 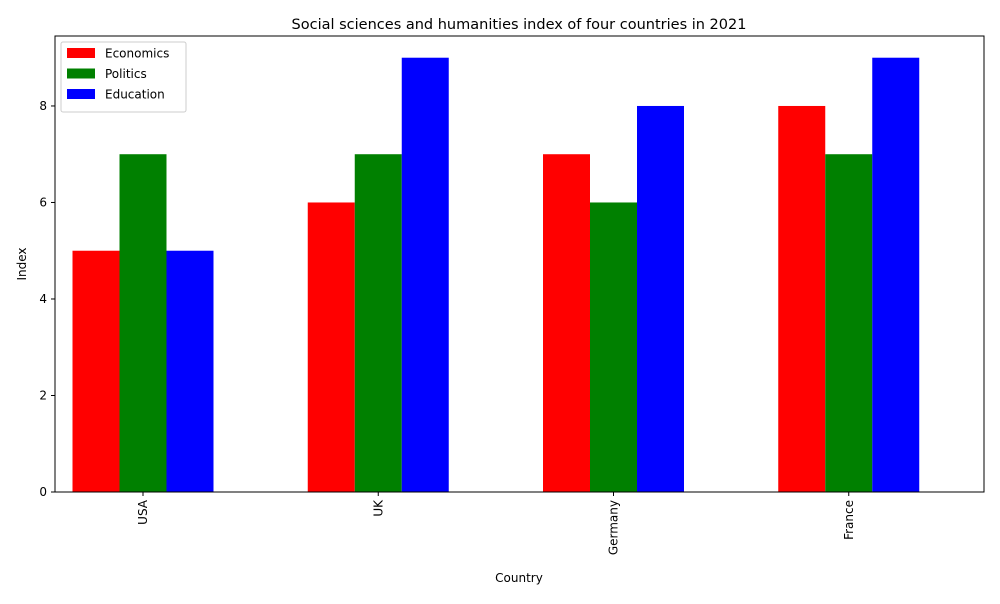 I want to click on bar-education-germany, so click(x=660, y=298).